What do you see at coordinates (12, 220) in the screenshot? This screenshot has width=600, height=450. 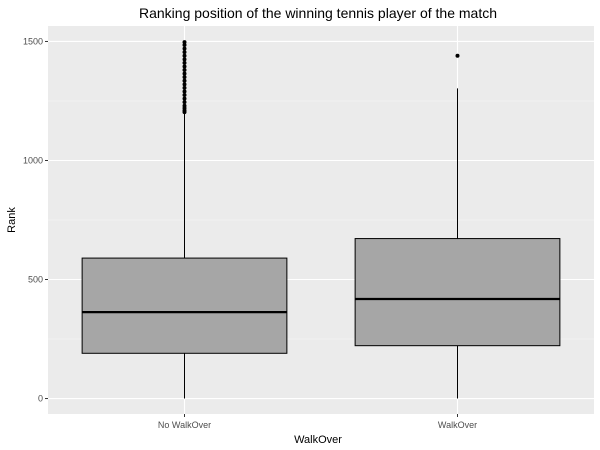 I see `y-axis-title: Rank` at bounding box center [12, 220].